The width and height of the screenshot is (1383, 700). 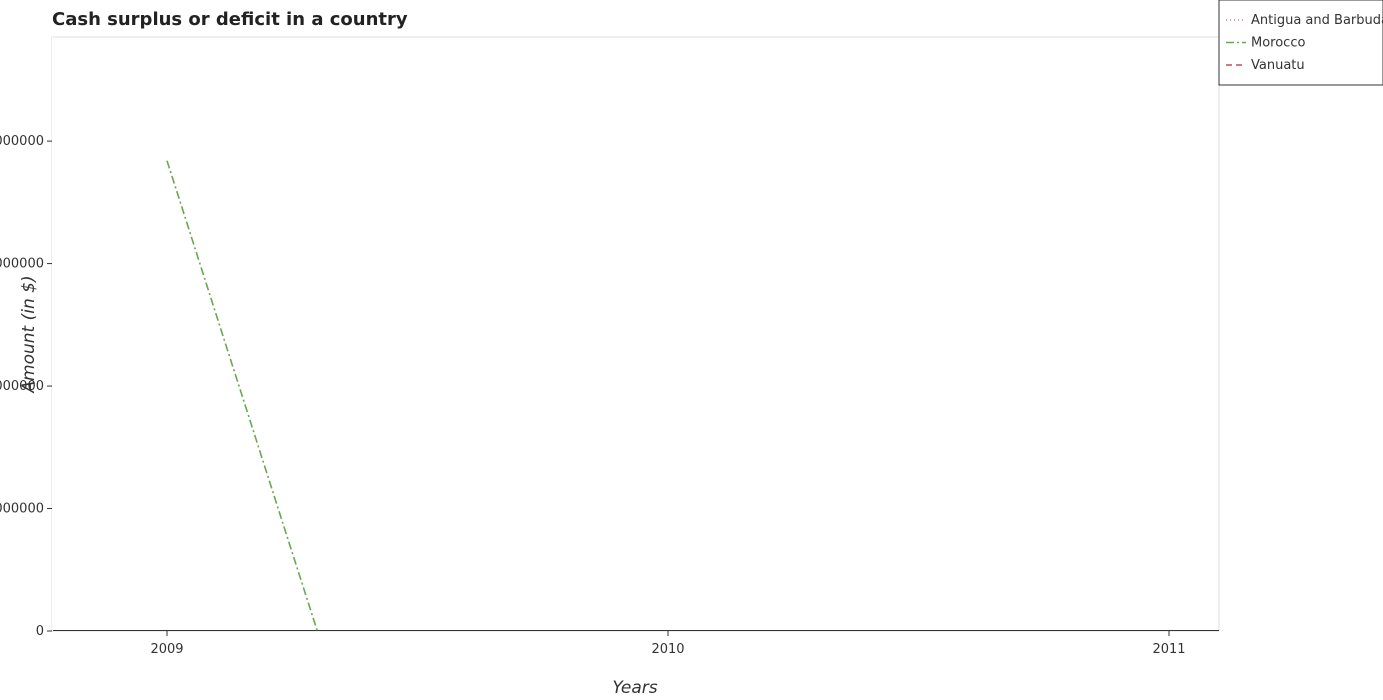 What do you see at coordinates (22, 264) in the screenshot?
I see `y-tick-label: 6000000000` at bounding box center [22, 264].